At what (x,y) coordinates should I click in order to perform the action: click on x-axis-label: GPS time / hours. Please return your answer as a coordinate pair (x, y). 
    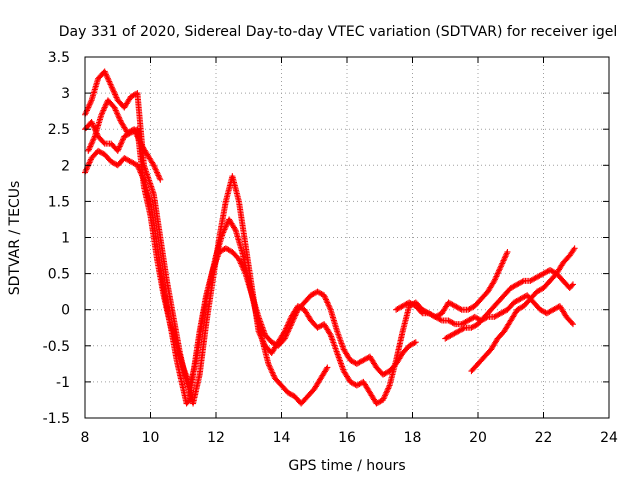
    Looking at the image, I should click on (346, 466).